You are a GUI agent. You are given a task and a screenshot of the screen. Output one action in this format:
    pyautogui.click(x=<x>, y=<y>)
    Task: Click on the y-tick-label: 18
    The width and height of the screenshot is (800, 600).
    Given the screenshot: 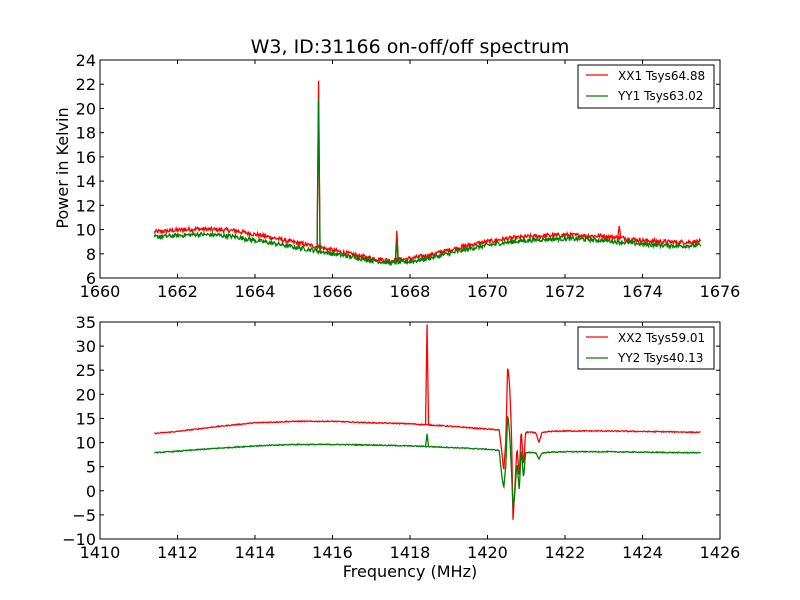 What is the action you would take?
    pyautogui.click(x=86, y=133)
    